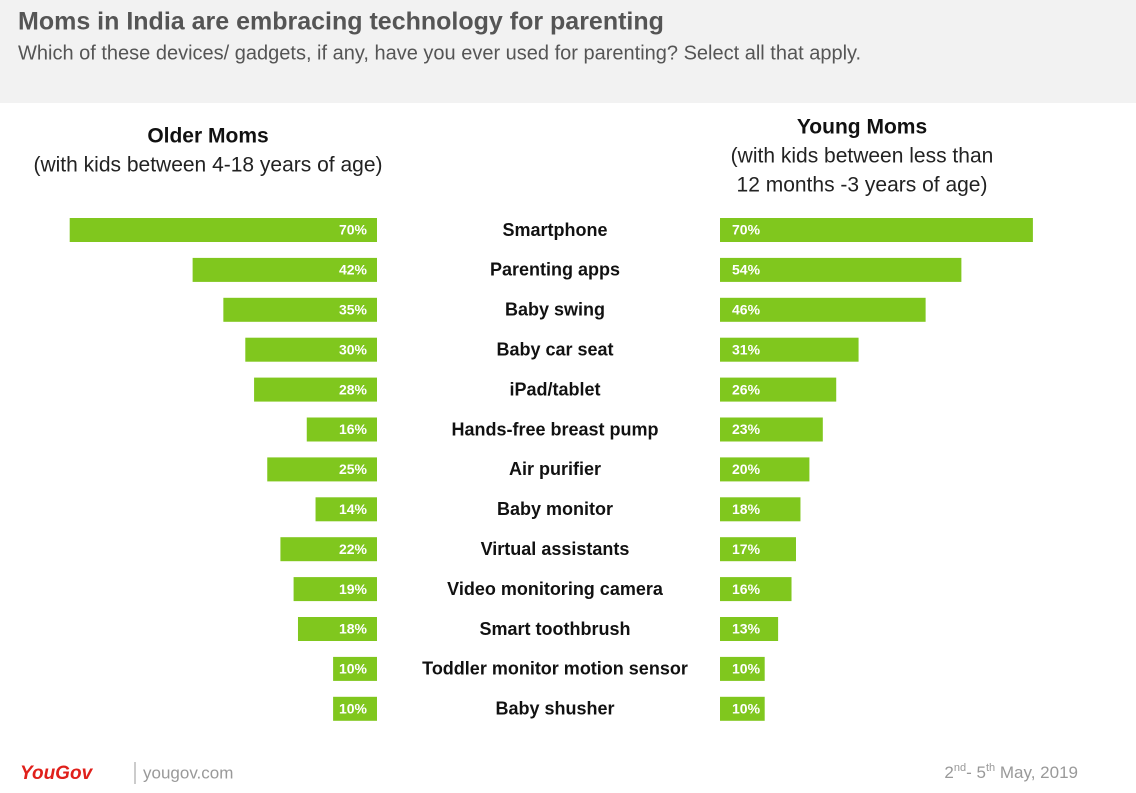 This screenshot has width=1136, height=793. I want to click on value-label: 14%, so click(353, 509).